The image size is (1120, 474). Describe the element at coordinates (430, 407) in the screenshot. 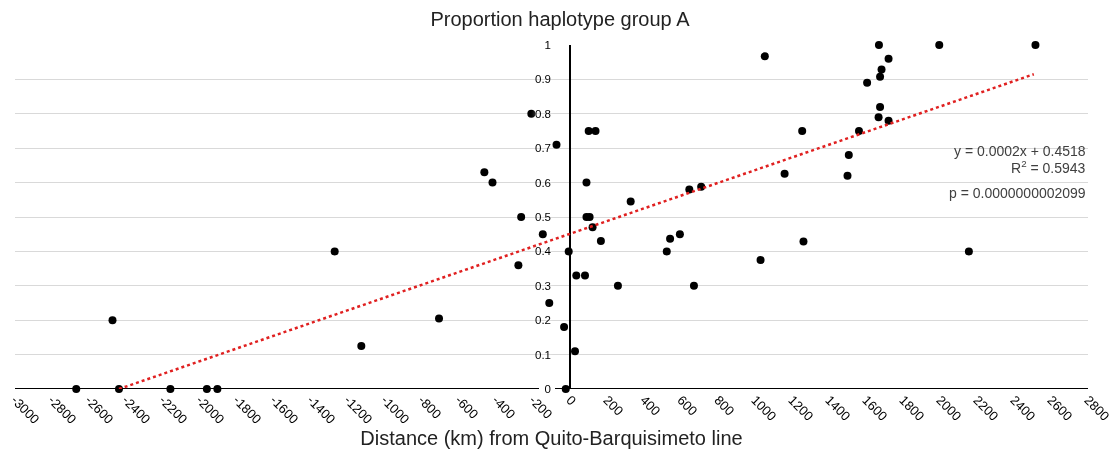

I see `x-tick-label: -800` at that location.